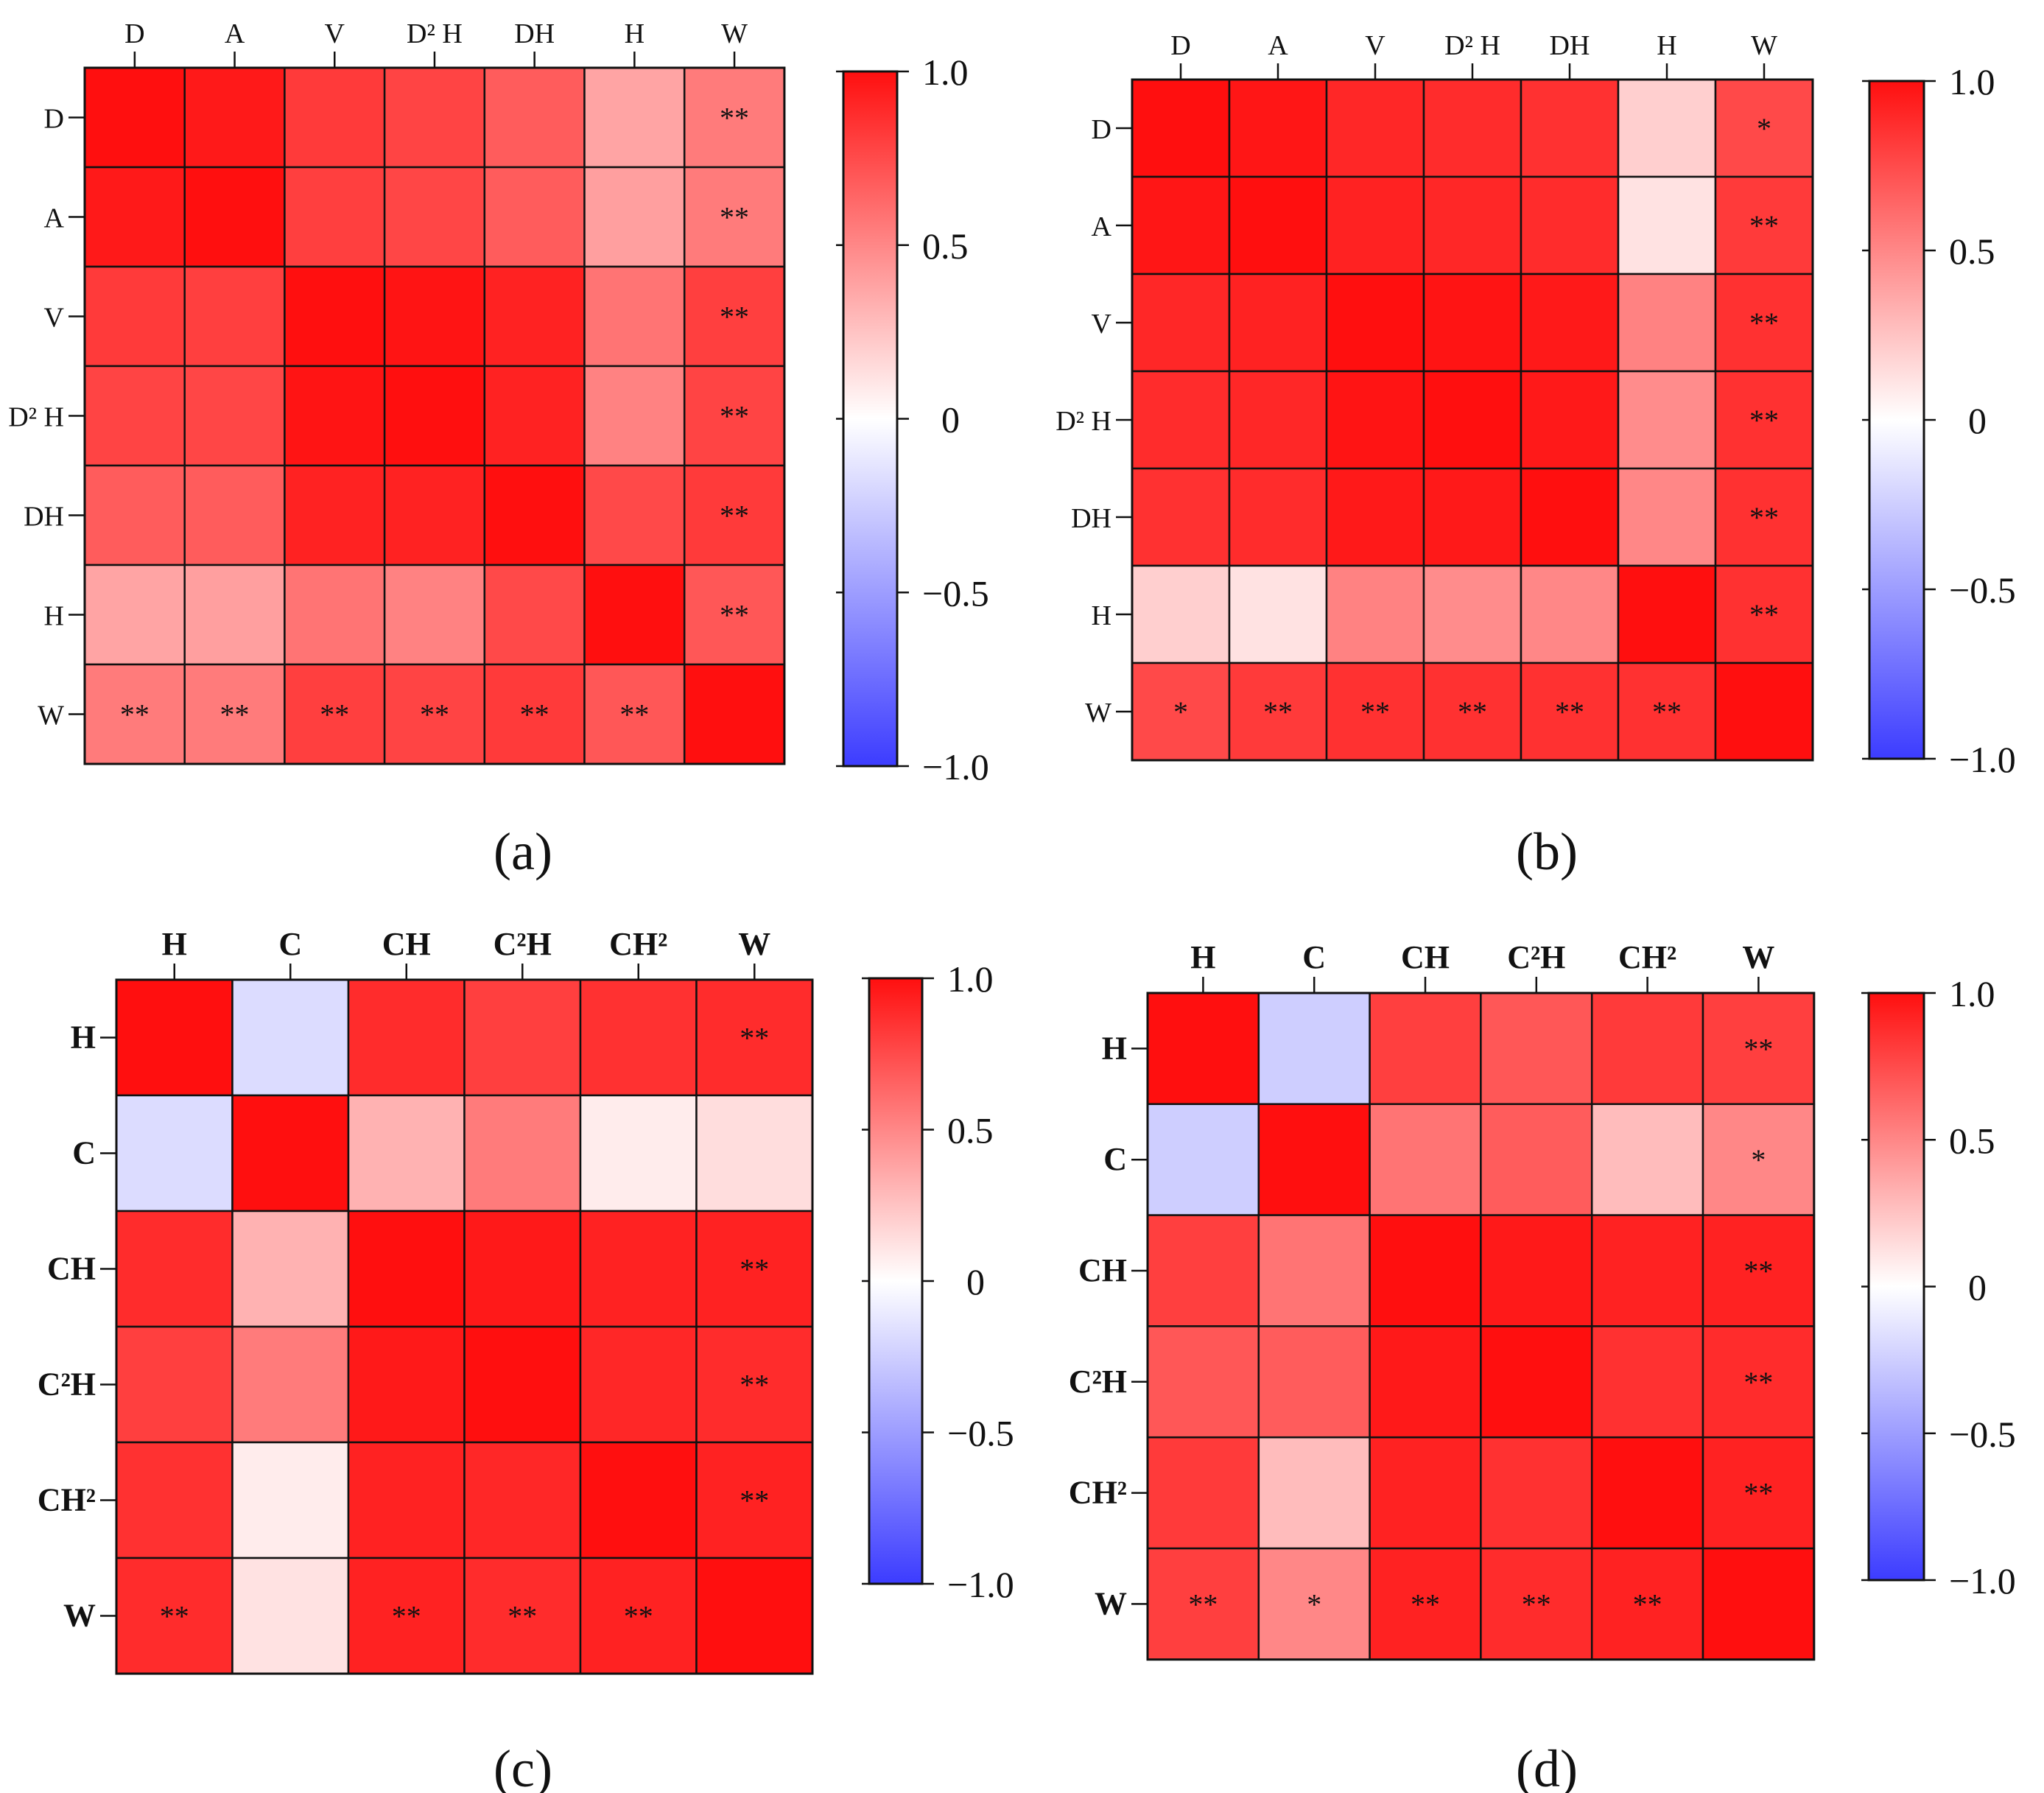  What do you see at coordinates (1101, 615) in the screenshot?
I see `row-label-h: H` at bounding box center [1101, 615].